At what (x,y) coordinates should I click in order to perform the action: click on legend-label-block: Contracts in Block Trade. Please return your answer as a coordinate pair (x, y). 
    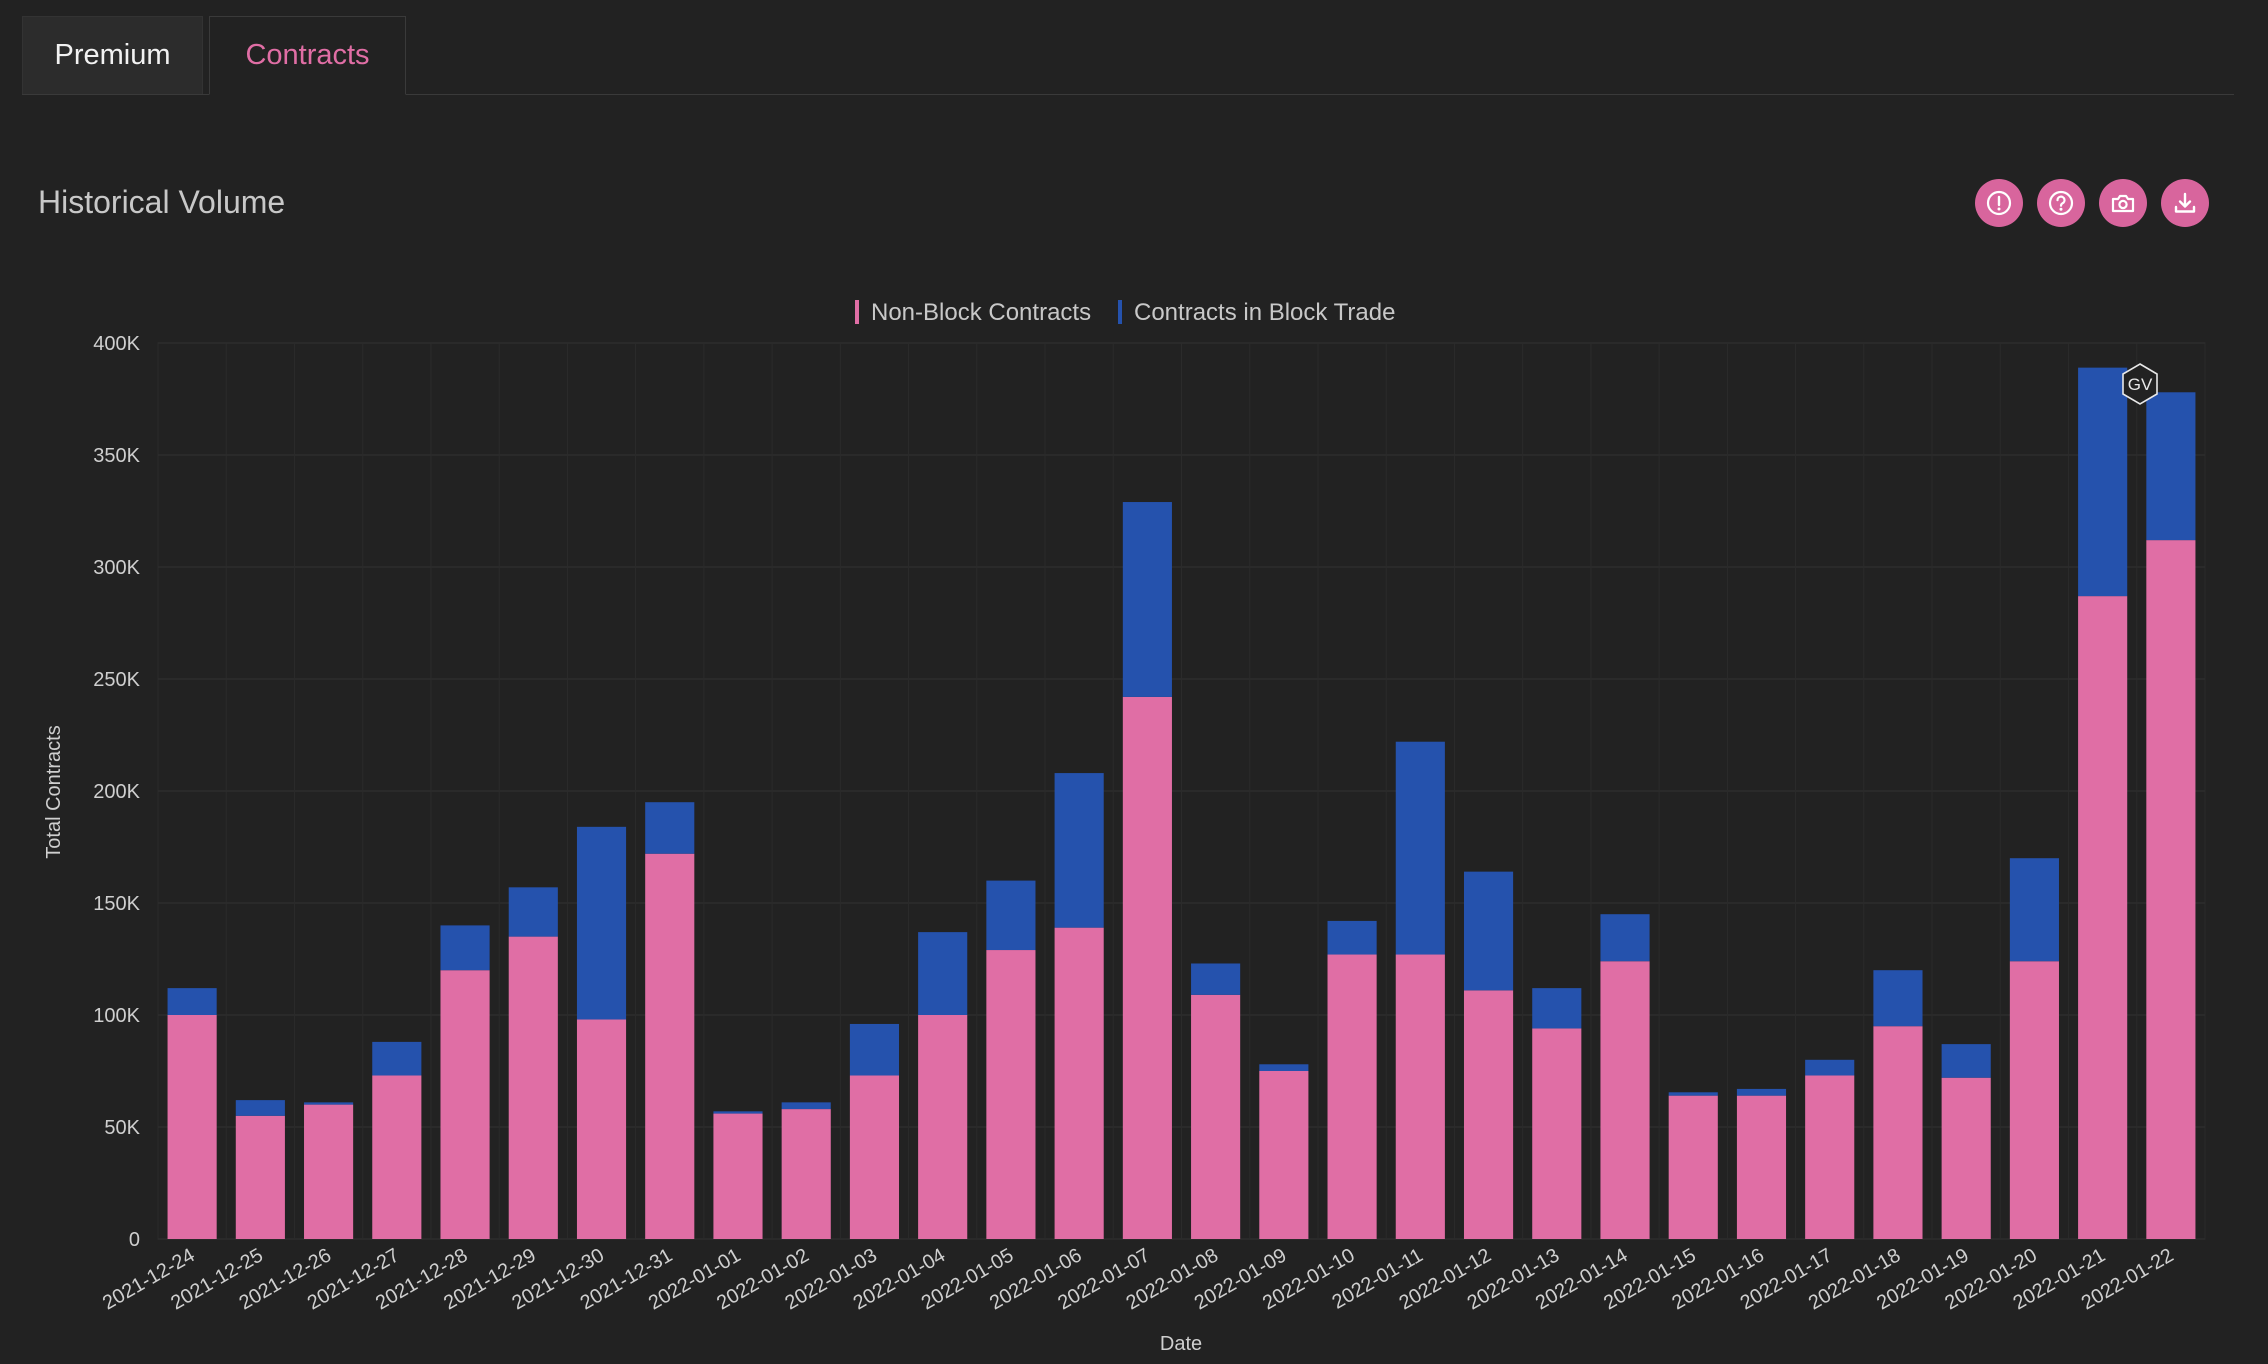
    Looking at the image, I should click on (1264, 312).